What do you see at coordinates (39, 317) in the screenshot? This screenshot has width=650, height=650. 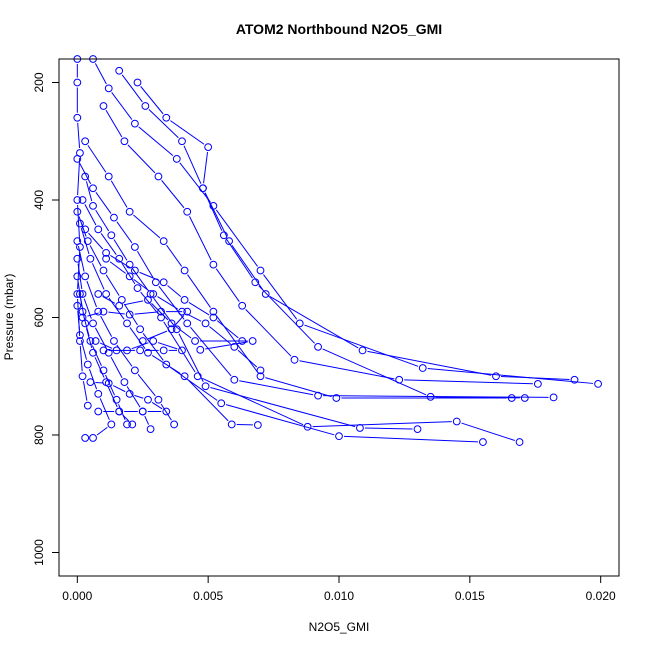 I see `y-tick-label: 600` at bounding box center [39, 317].